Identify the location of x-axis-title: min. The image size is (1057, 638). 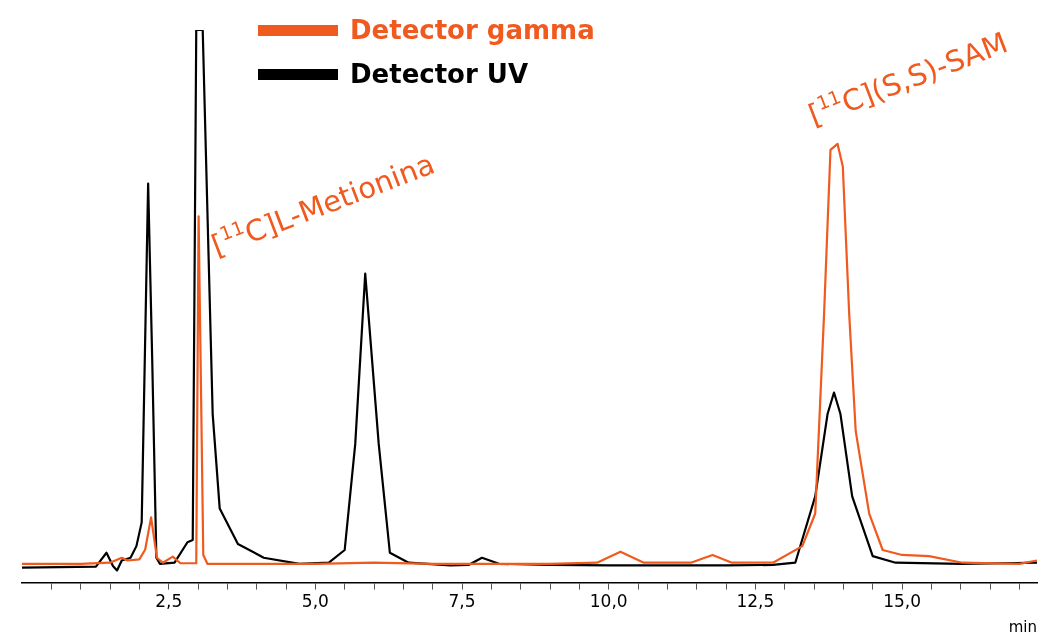
(1022, 627).